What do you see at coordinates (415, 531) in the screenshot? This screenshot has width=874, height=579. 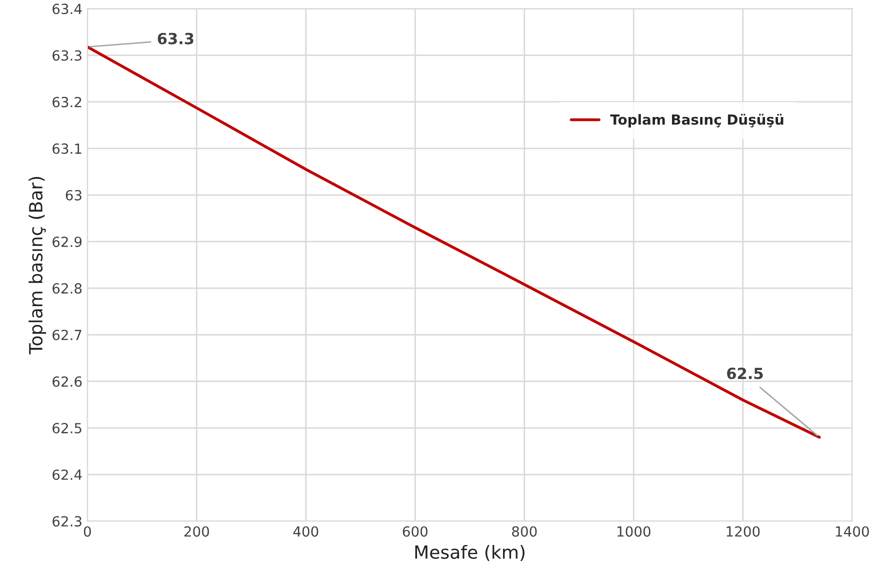 I see `x-tick-label: 600` at bounding box center [415, 531].